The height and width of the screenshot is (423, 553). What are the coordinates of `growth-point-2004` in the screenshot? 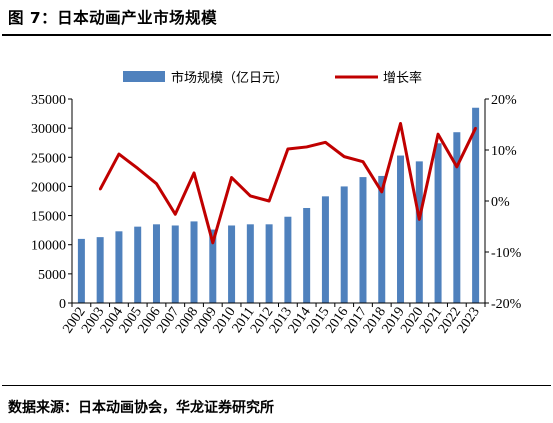 It's located at (119, 154).